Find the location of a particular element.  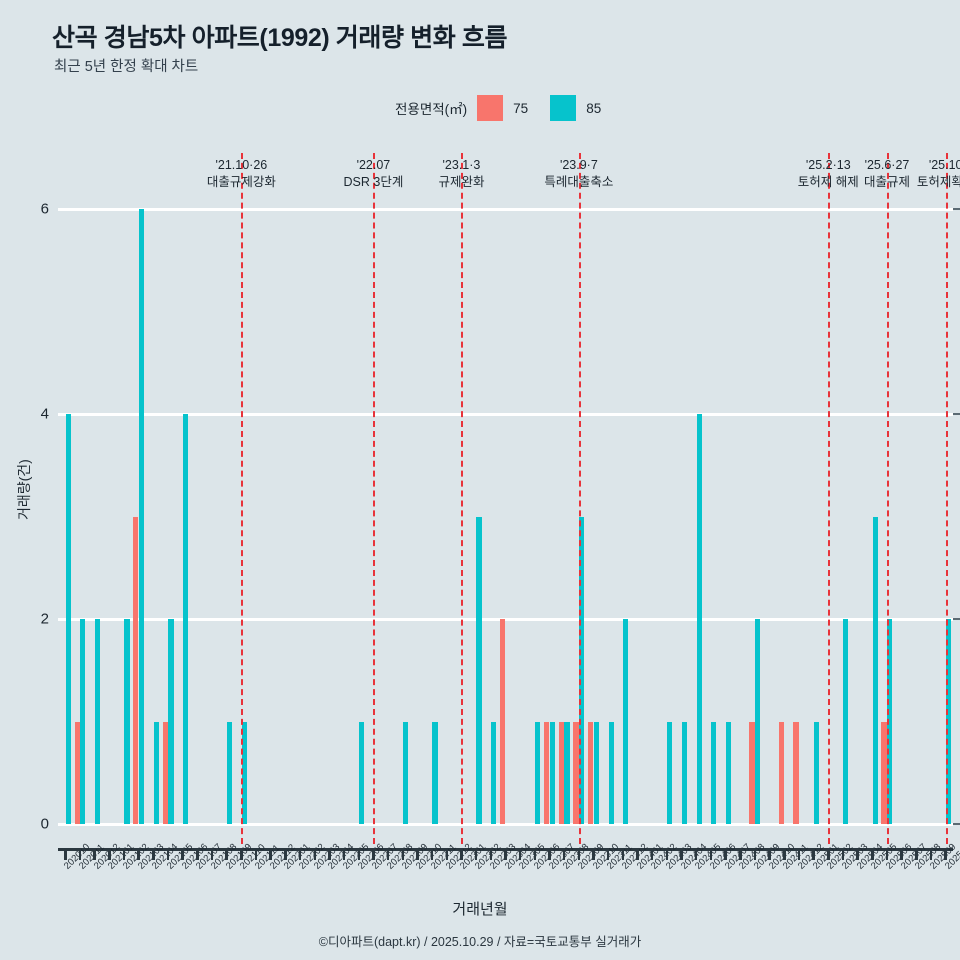

event-date: '25.6·27 is located at coordinates (887, 165).